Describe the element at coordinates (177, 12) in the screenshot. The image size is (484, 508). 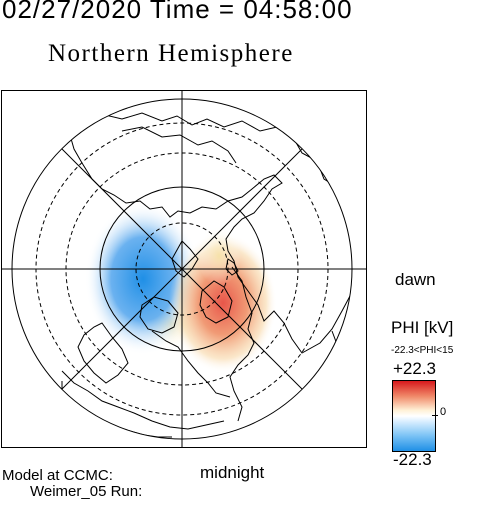
I see `datetime-title: 02/27/2020 Time = 04:58:00` at that location.